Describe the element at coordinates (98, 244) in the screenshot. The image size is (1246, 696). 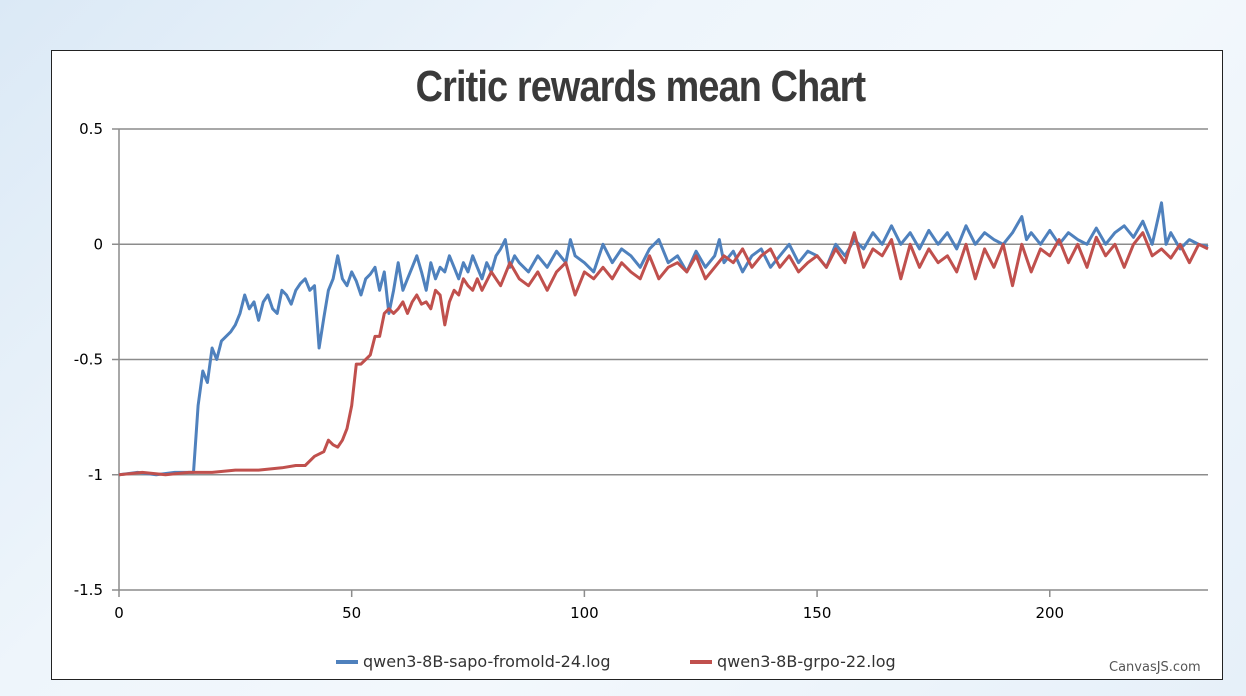
I see `y-tick-label: 0` at that location.